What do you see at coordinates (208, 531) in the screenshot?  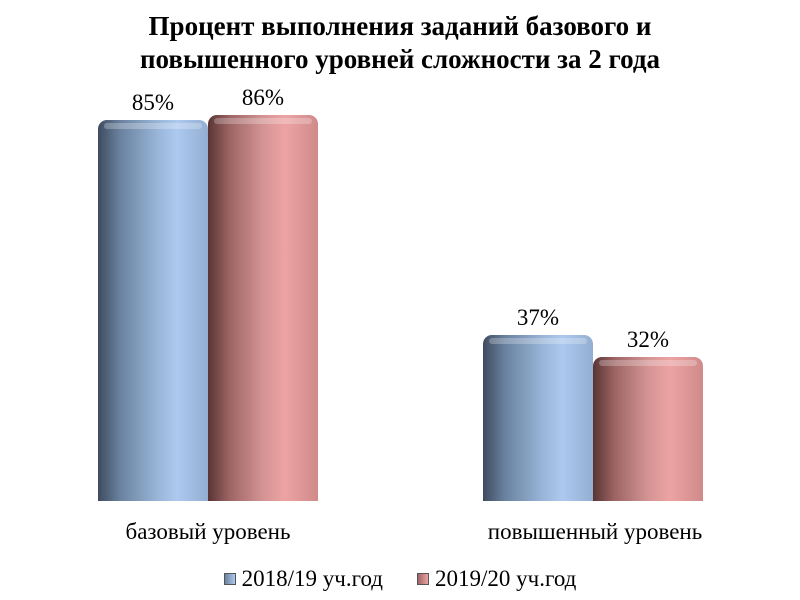 I see `category-label-basic: базовый уровень` at bounding box center [208, 531].